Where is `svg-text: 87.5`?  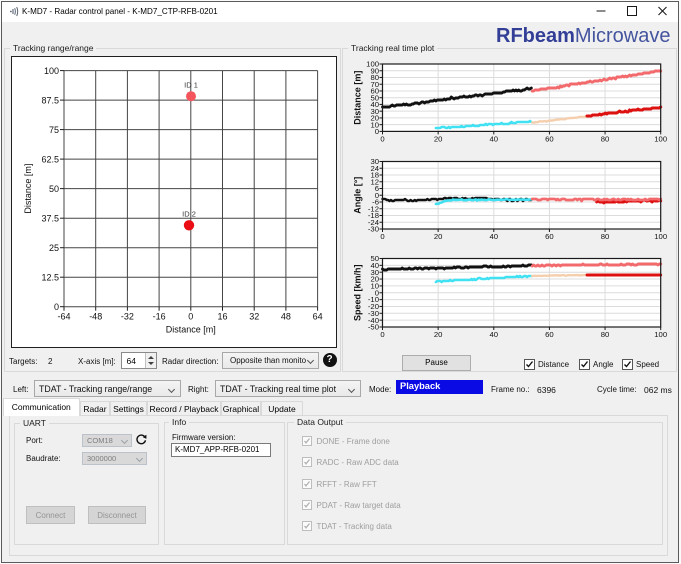 svg-text: 87.5 is located at coordinates (50, 101).